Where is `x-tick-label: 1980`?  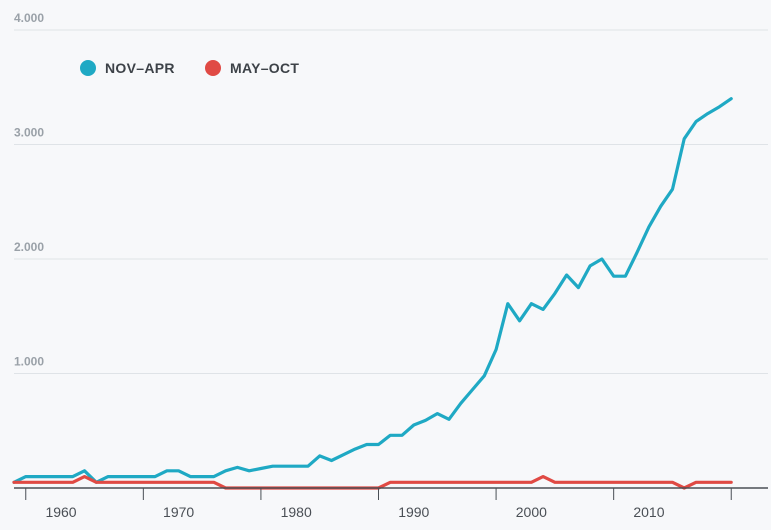
x-tick-label: 1980 is located at coordinates (296, 512).